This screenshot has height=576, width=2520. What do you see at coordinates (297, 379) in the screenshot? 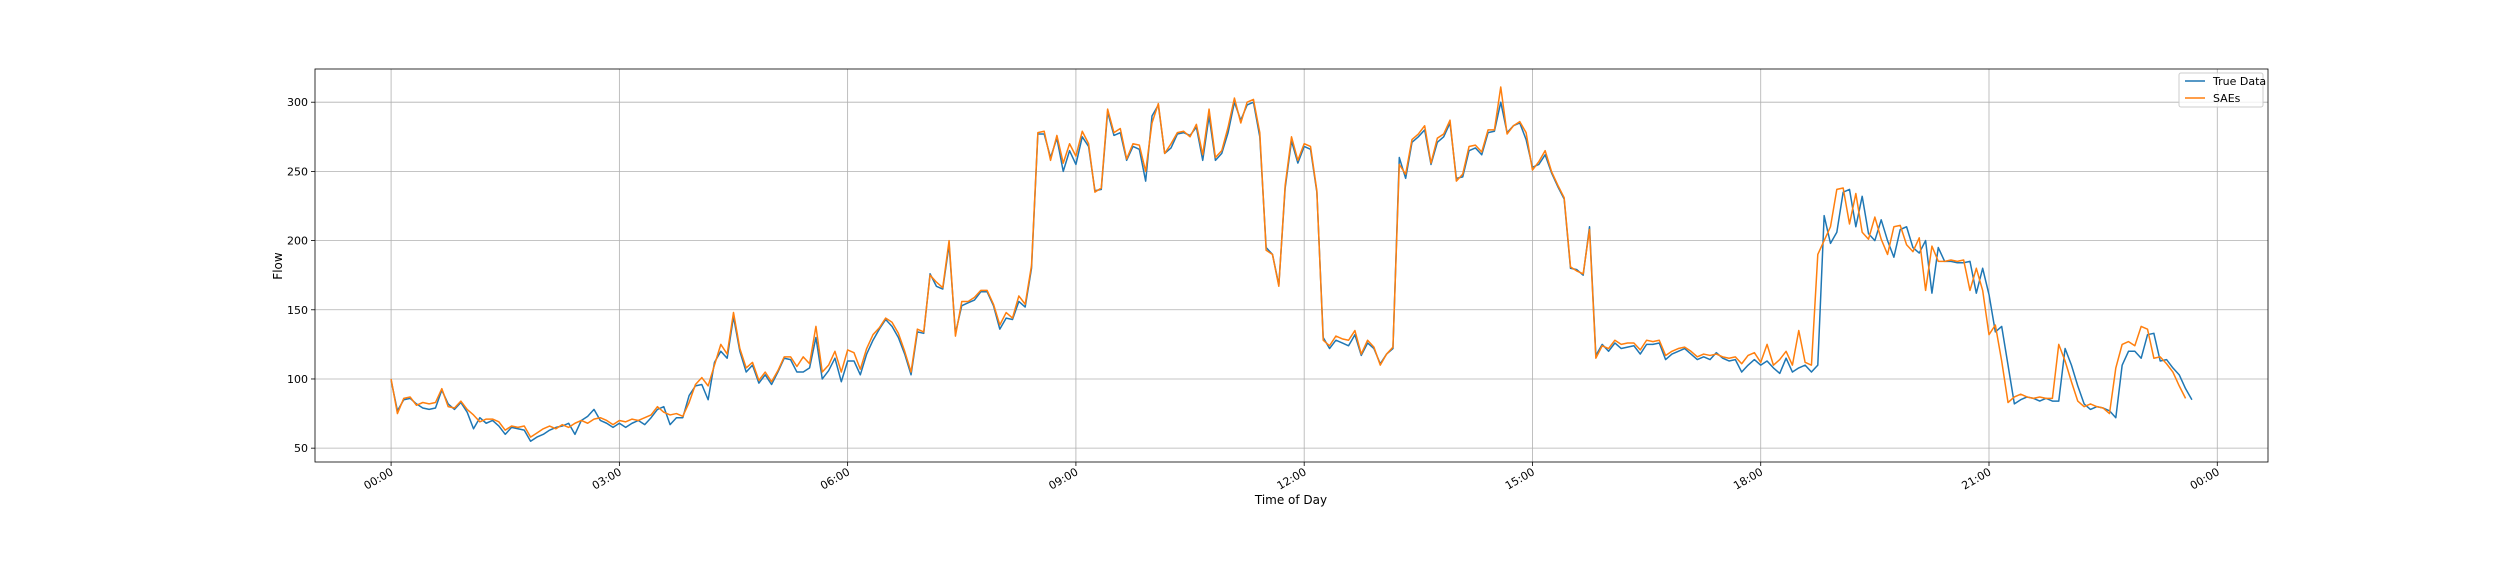
I see `y-tick-label: 100` at bounding box center [297, 379].